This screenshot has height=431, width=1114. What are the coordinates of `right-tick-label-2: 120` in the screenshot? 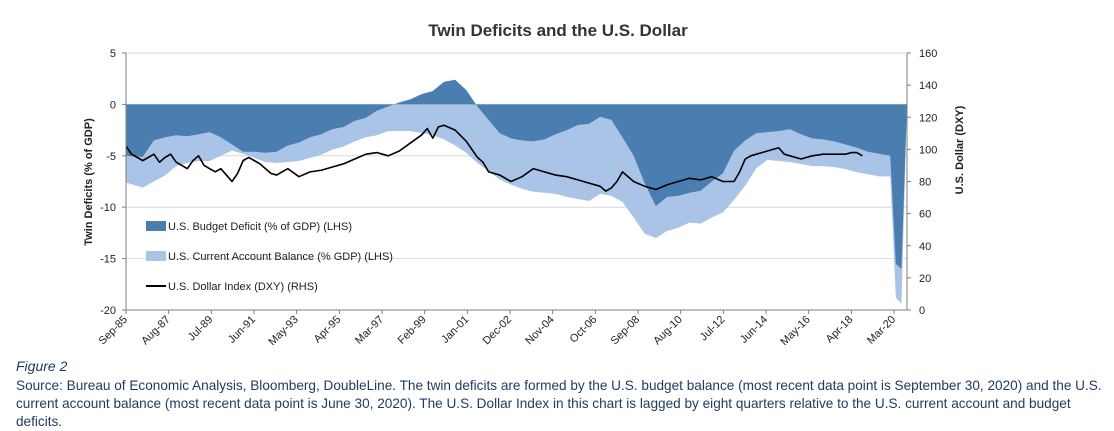 It's located at (928, 118).